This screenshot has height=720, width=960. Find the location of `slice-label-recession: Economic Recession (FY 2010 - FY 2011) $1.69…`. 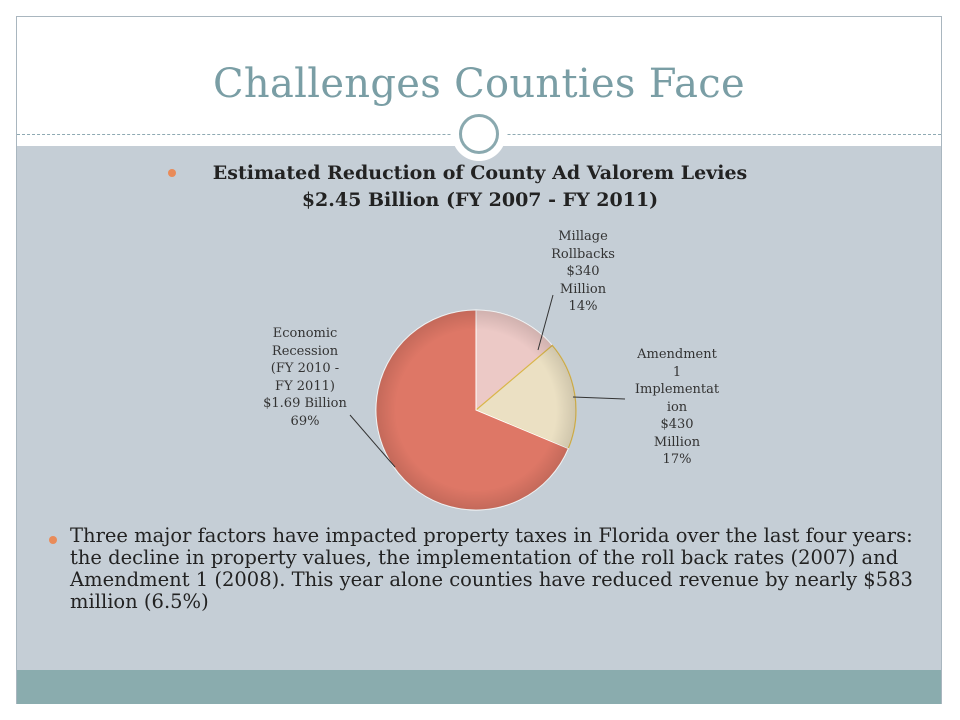

slice-label-recession: Economic Recession (FY 2010 - FY 2011) $1.69… is located at coordinates (305, 377).